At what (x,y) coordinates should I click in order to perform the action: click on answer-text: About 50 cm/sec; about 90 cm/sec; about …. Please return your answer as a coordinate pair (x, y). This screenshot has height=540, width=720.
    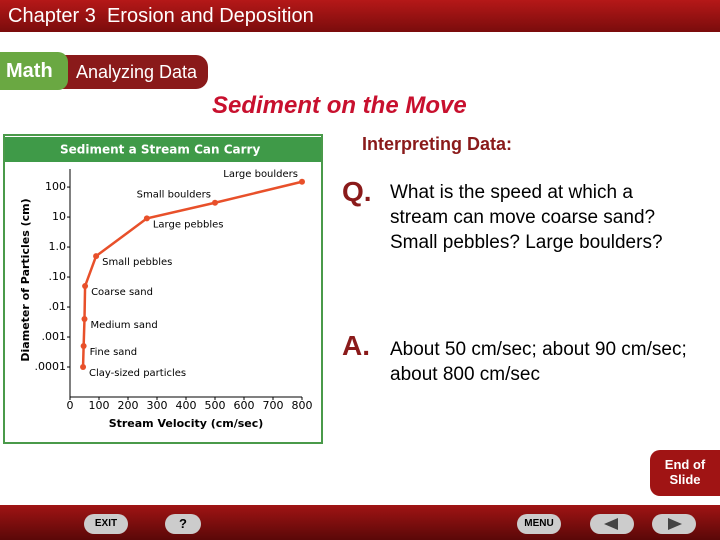
    Looking at the image, I should click on (538, 362).